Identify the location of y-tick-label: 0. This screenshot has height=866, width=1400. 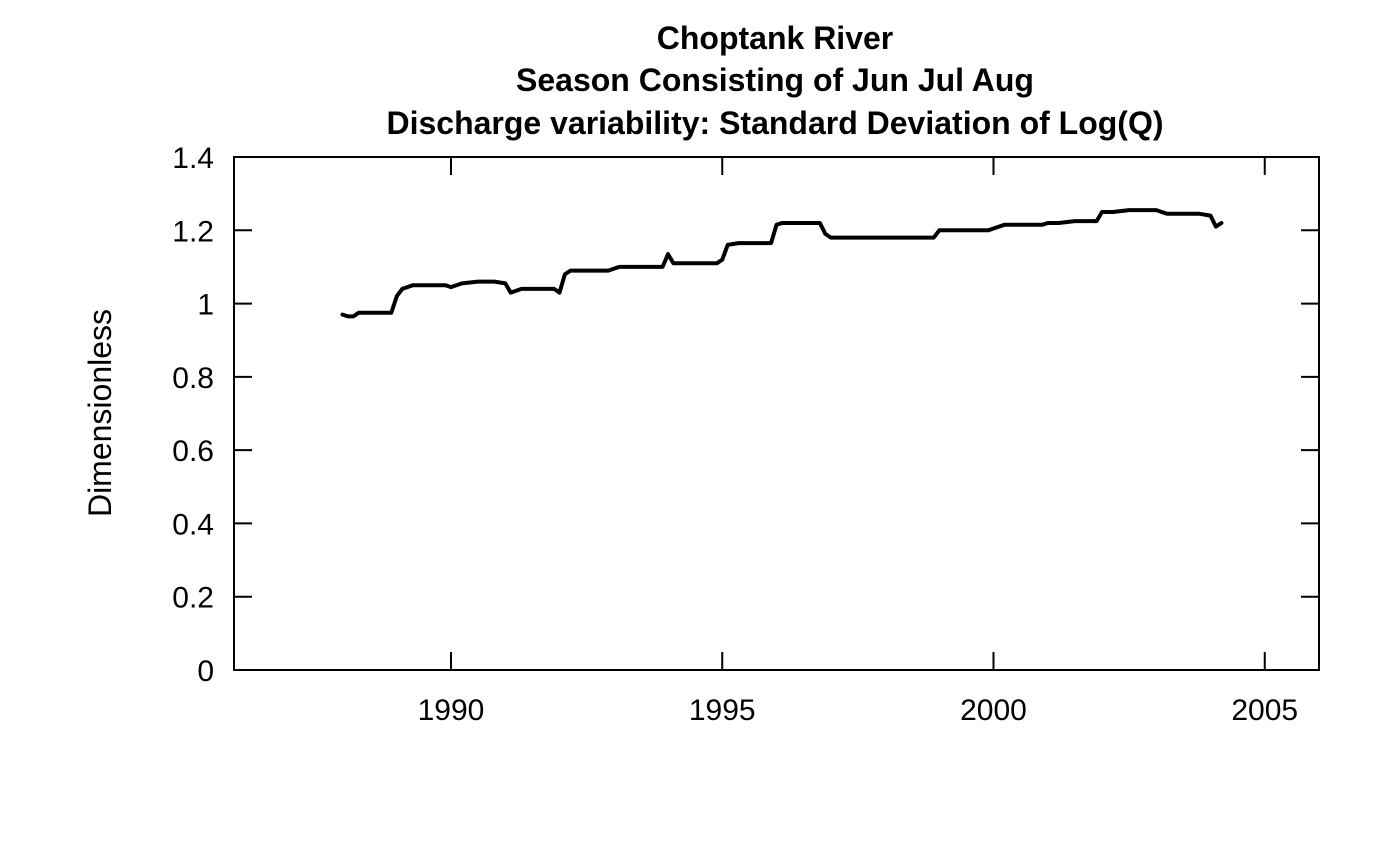
(205, 671).